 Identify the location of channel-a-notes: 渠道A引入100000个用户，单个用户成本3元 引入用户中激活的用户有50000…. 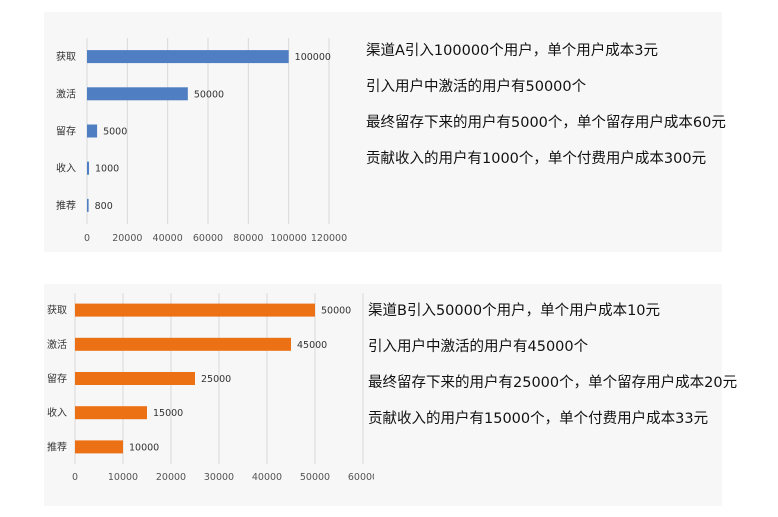
(546, 112).